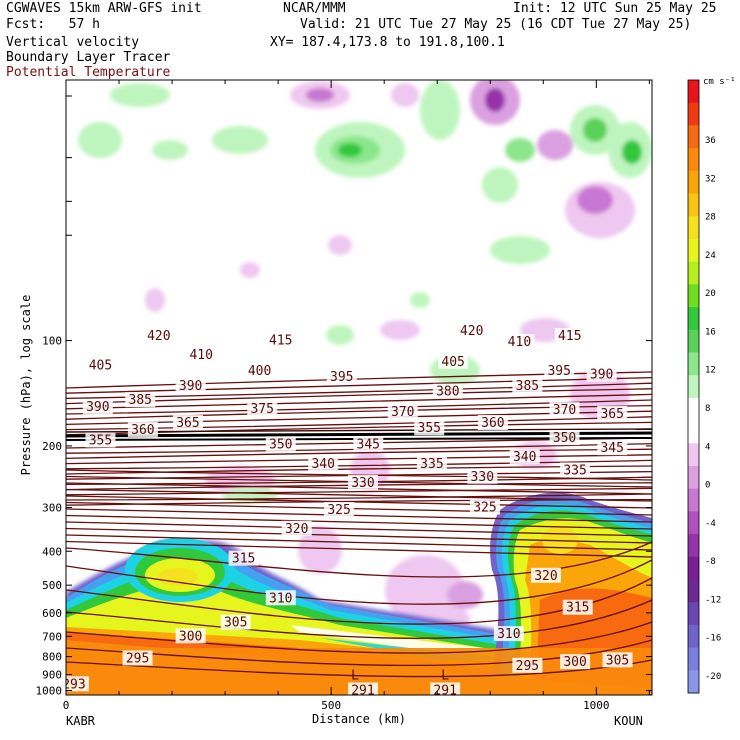 The height and width of the screenshot is (740, 740). Describe the element at coordinates (362, 691) in the screenshot. I see `theta-label: 291` at that location.